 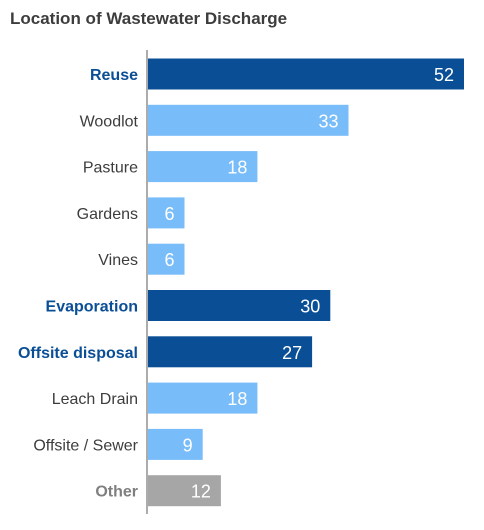 I want to click on bar-gardens, so click(x=166, y=213).